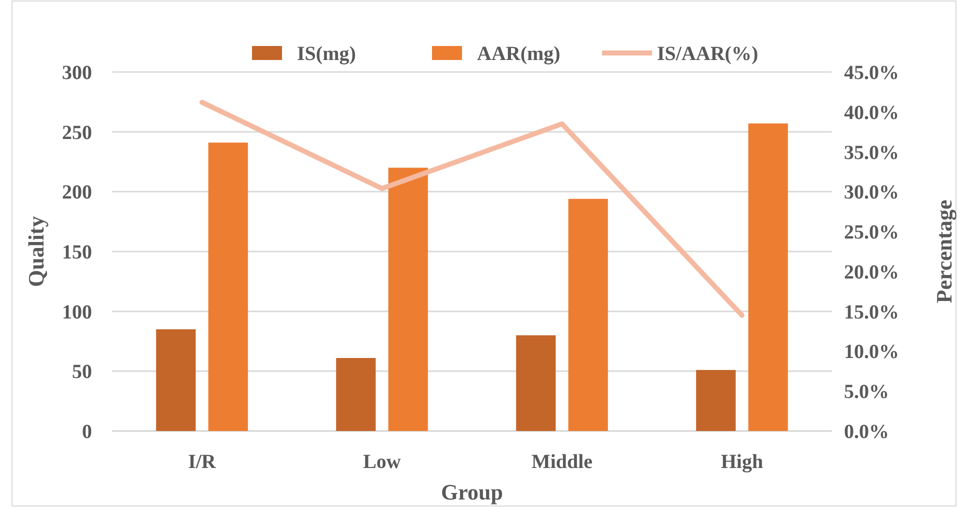 The width and height of the screenshot is (958, 507). I want to click on y-tick-label: 100, so click(77, 312).